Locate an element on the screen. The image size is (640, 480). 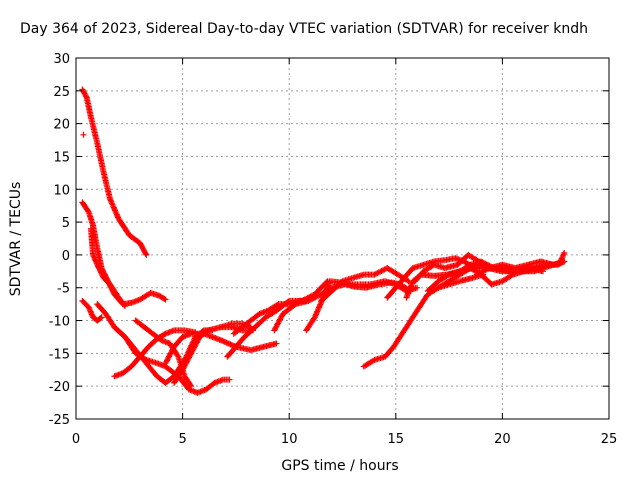
y-tick-label: 30 is located at coordinates (61, 59).